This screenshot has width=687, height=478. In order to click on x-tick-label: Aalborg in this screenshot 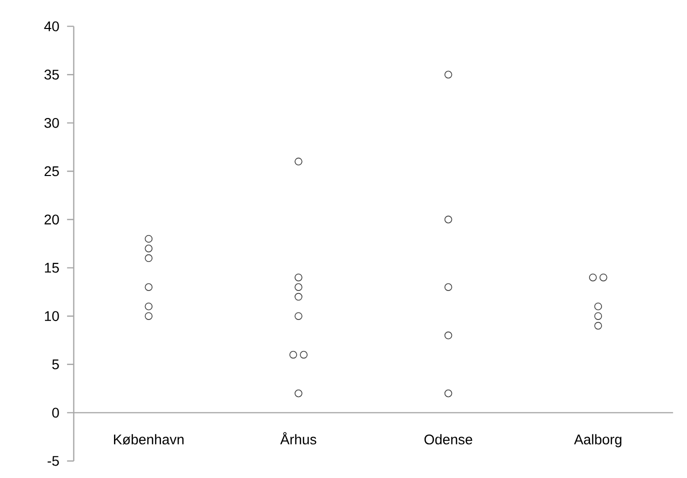, I will do `click(598, 441)`.